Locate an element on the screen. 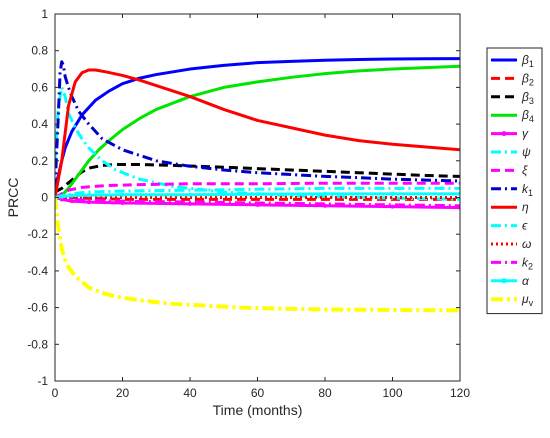 Image resolution: width=550 pixels, height=438 pixels. legend-label: ξ is located at coordinates (525, 170).